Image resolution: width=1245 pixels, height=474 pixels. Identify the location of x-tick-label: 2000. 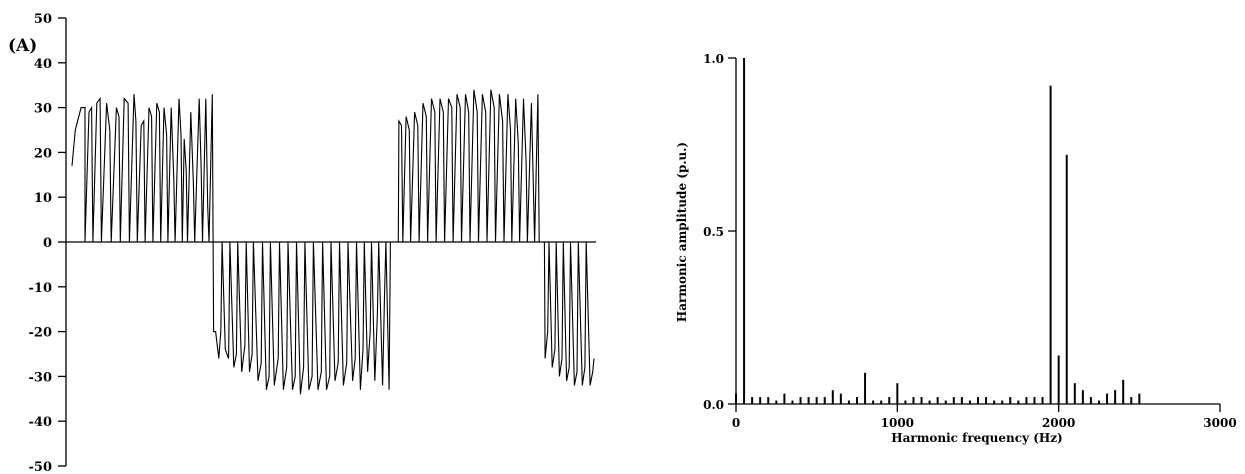
(1058, 423).